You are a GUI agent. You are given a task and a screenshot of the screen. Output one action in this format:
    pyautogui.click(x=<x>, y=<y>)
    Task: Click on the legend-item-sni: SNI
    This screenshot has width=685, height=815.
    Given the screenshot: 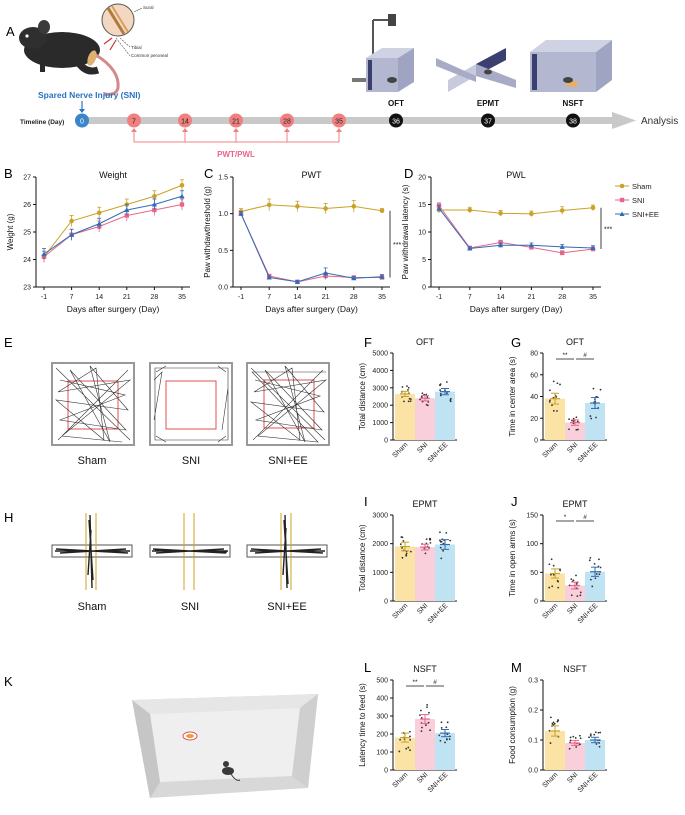 What is the action you would take?
    pyautogui.click(x=630, y=200)
    